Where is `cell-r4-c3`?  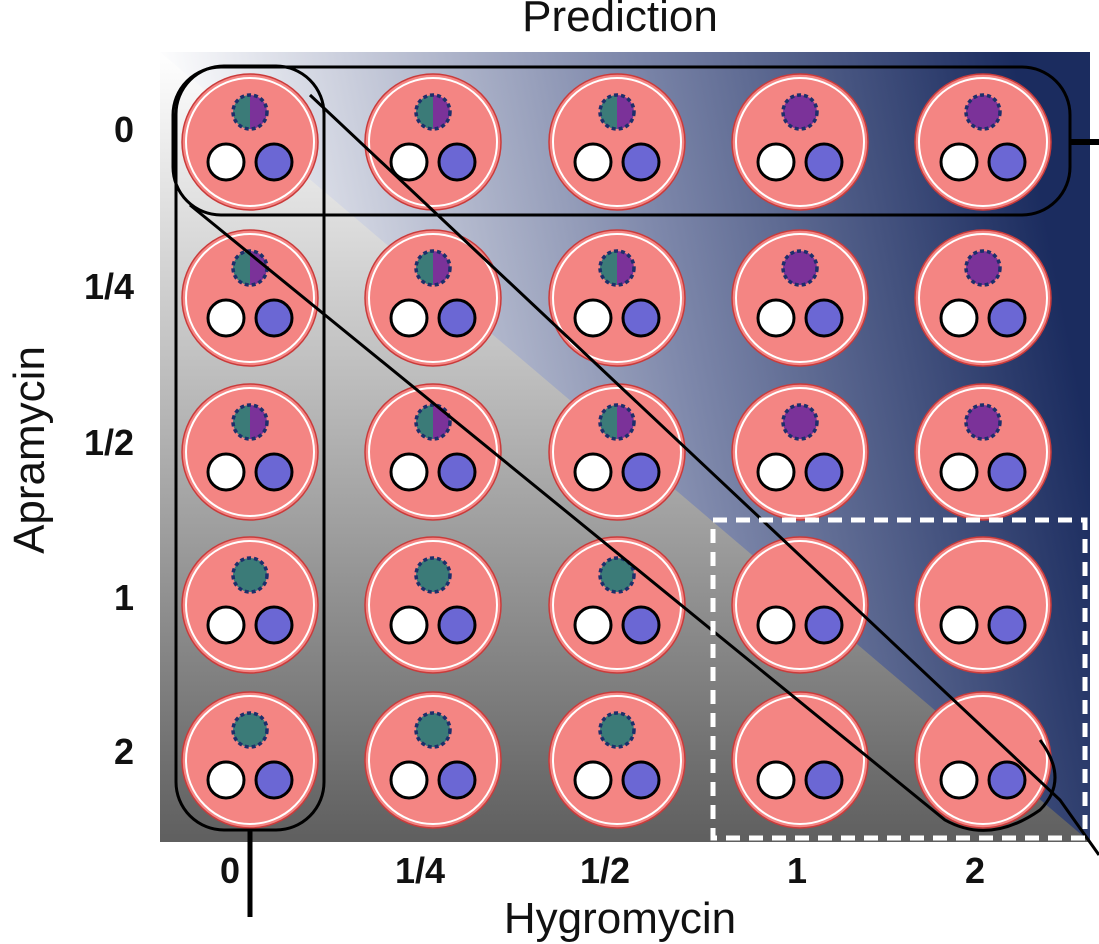 cell-r4-c3 is located at coordinates (800, 760).